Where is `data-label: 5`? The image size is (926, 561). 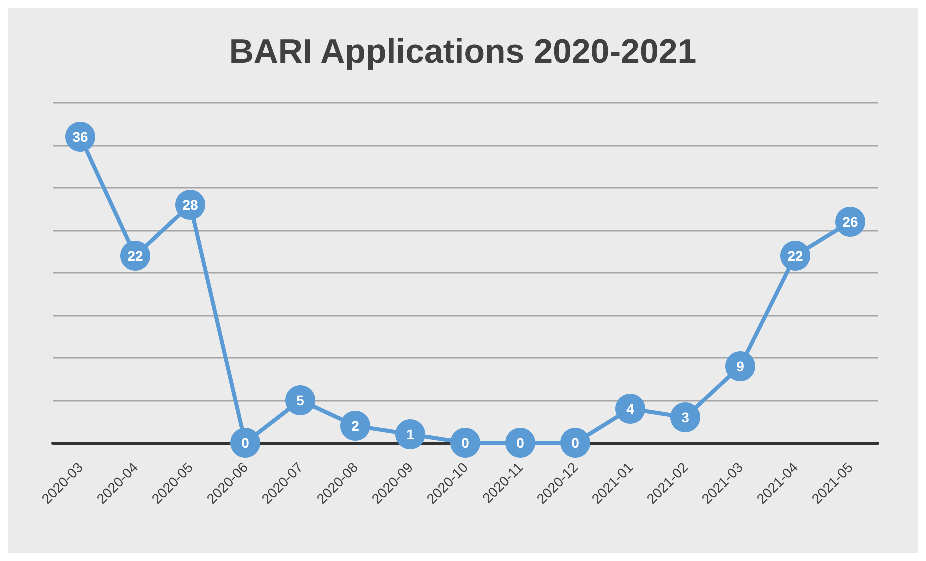
data-label: 5 is located at coordinates (300, 400).